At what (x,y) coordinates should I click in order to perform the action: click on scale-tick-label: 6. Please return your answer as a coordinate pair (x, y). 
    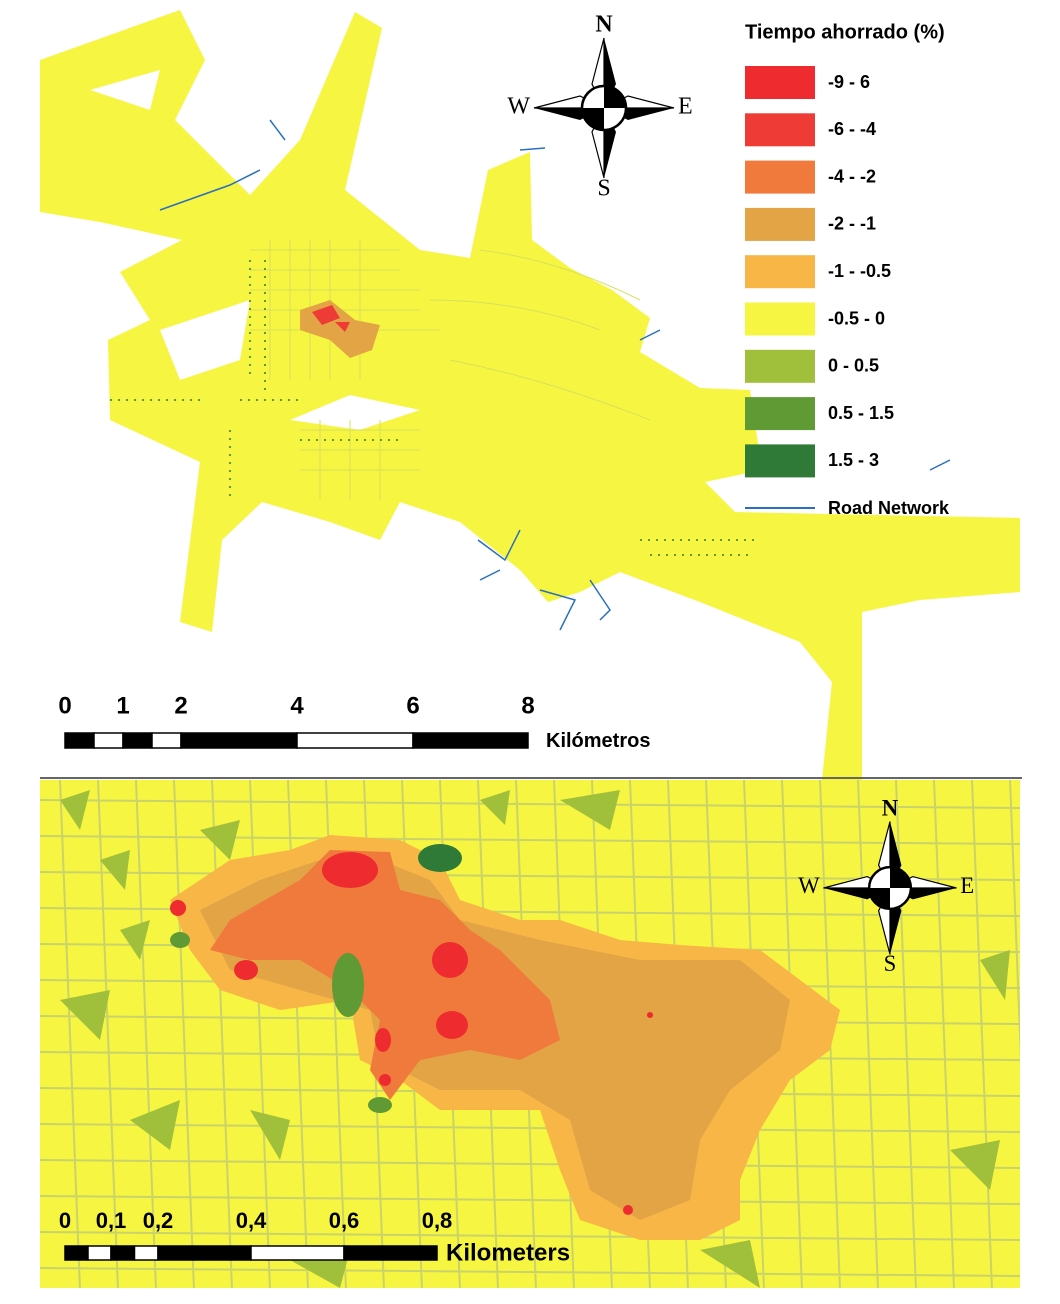
    Looking at the image, I should click on (412, 705).